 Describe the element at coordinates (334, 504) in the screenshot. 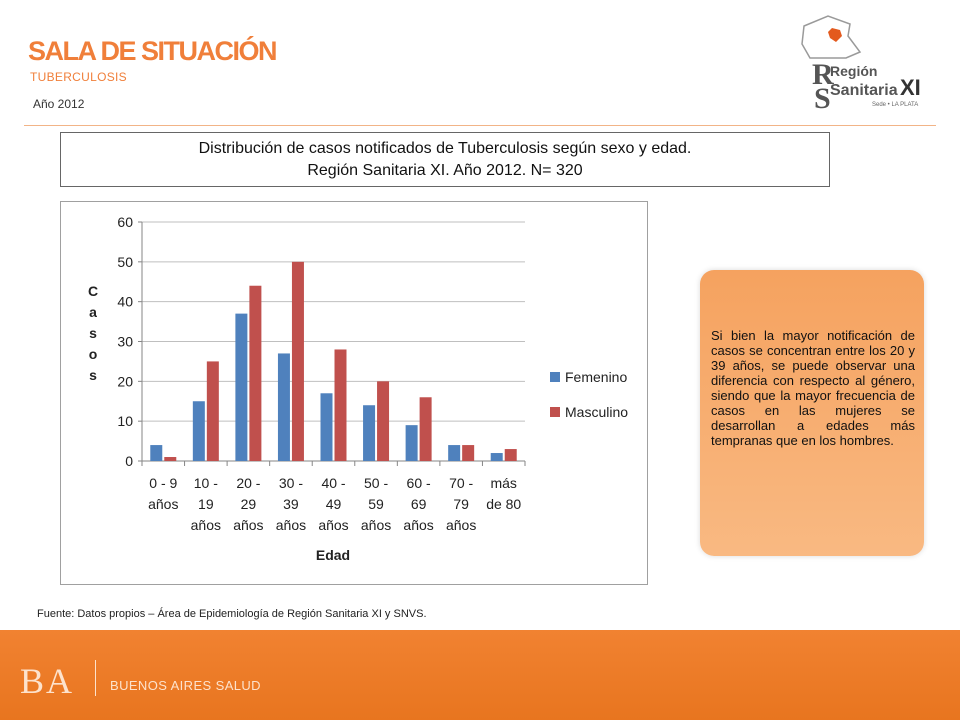

I see `x-tick-label: 49` at that location.